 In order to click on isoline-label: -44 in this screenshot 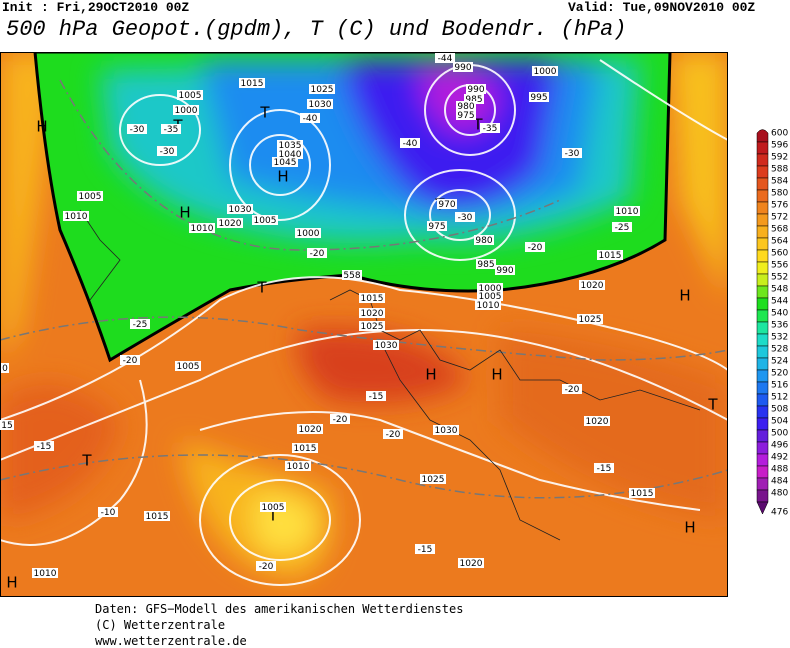, I will do `click(445, 59)`.